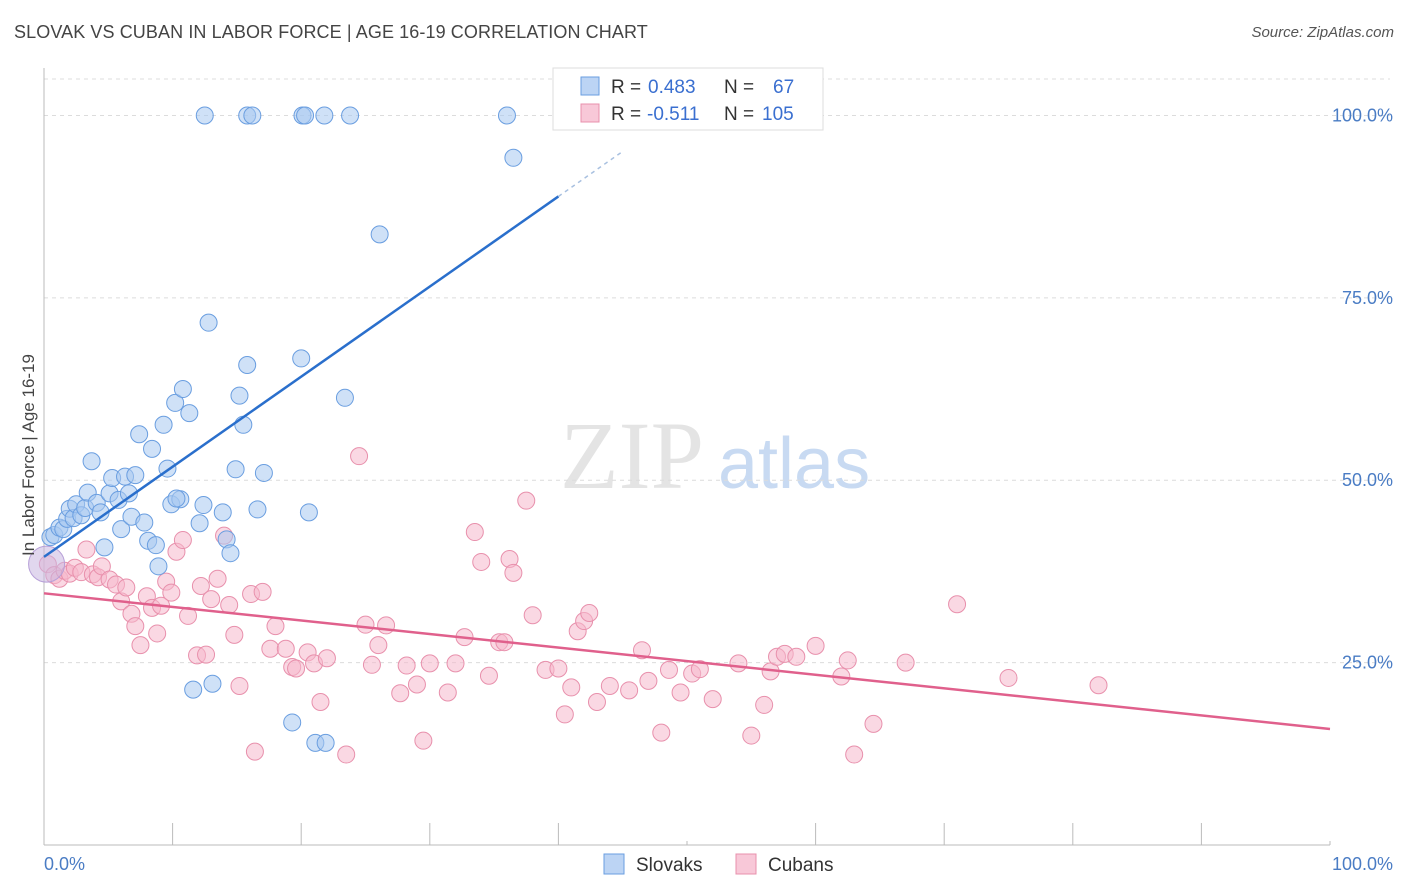  I want to click on y-tick-label: 100.0%, so click(1362, 115).